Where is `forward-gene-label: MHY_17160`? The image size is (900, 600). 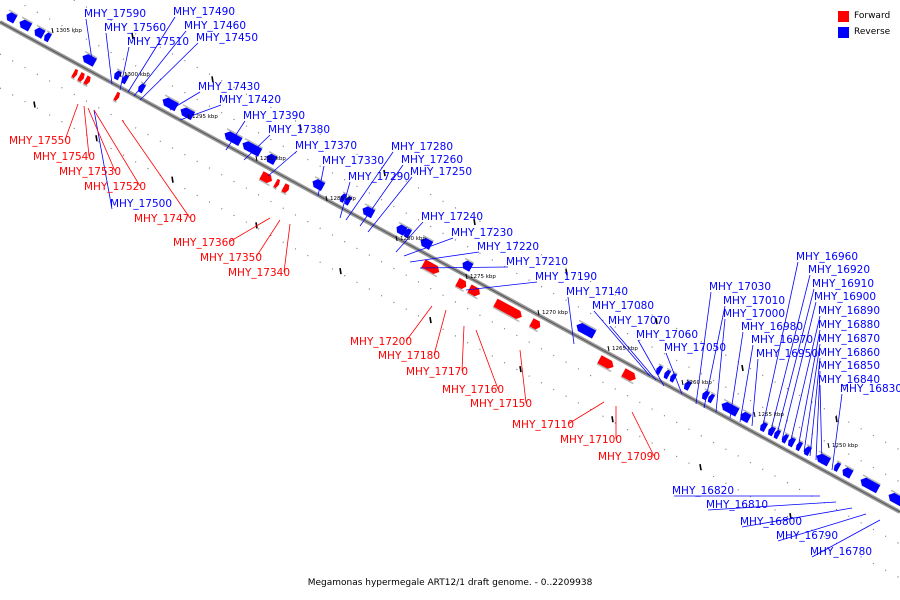
forward-gene-label: MHY_17160 is located at coordinates (473, 390).